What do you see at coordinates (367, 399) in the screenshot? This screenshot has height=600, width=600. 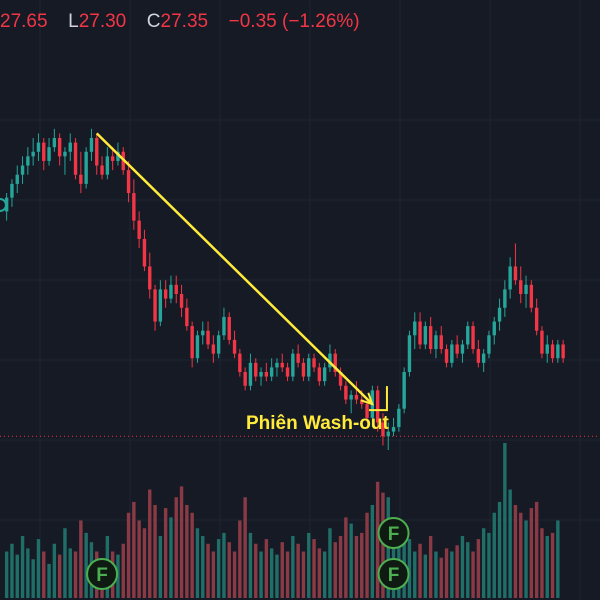 I see `trend-arrow-head` at bounding box center [367, 399].